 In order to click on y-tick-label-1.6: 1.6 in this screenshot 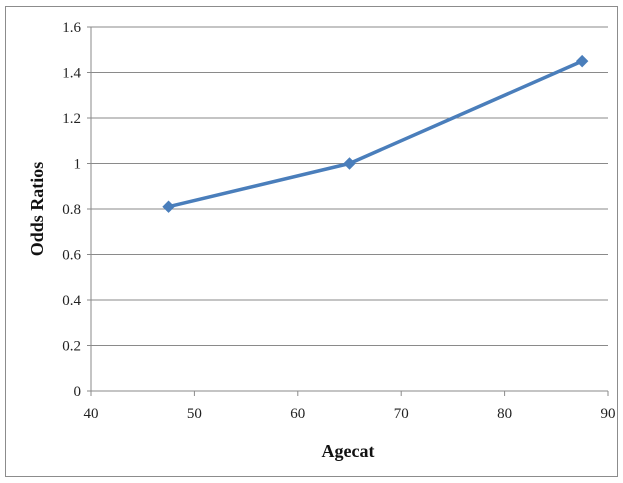, I will do `click(71, 28)`.